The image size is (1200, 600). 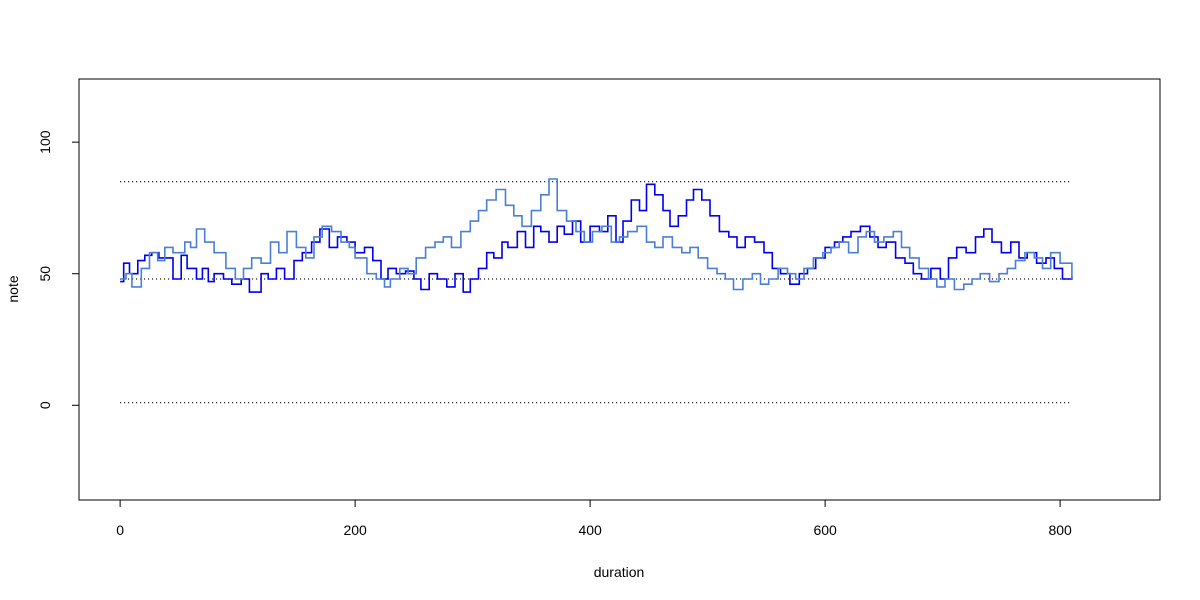 What do you see at coordinates (619, 572) in the screenshot?
I see `x-axis-label: duration` at bounding box center [619, 572].